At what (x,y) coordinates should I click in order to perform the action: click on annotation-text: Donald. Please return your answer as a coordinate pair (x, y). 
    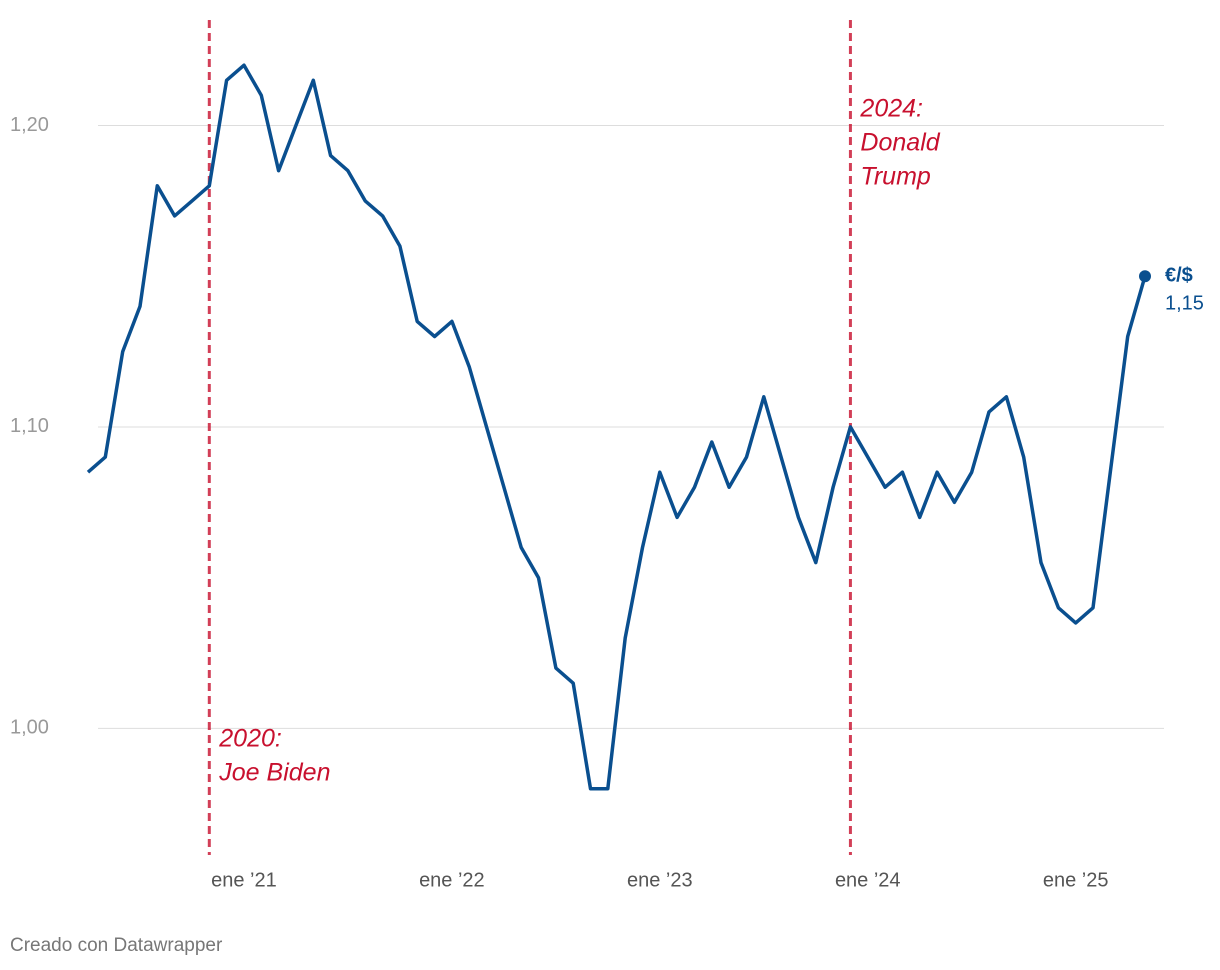
    Looking at the image, I should click on (900, 143).